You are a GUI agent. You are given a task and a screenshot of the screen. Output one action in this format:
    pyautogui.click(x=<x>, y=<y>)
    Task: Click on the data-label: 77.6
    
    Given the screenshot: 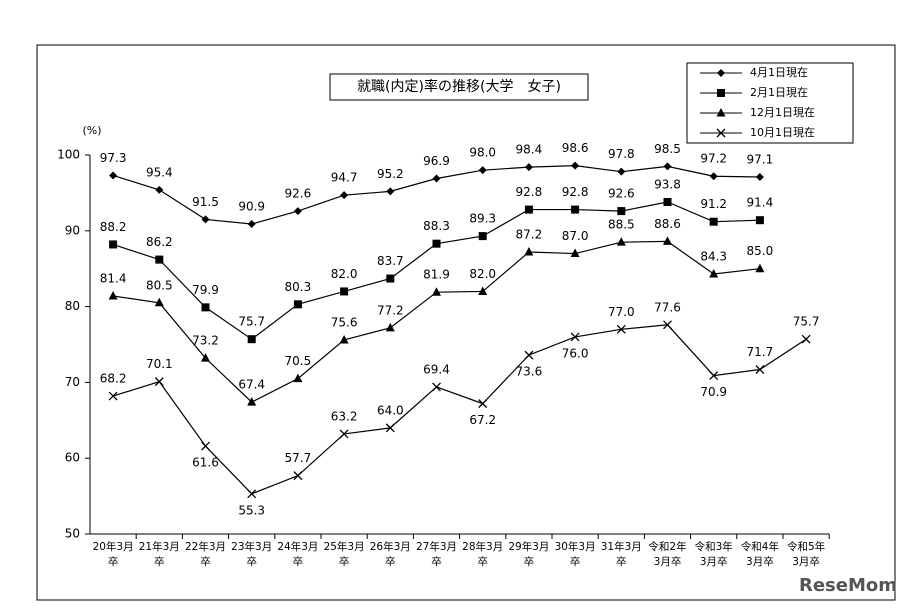 What is the action you would take?
    pyautogui.click(x=667, y=307)
    